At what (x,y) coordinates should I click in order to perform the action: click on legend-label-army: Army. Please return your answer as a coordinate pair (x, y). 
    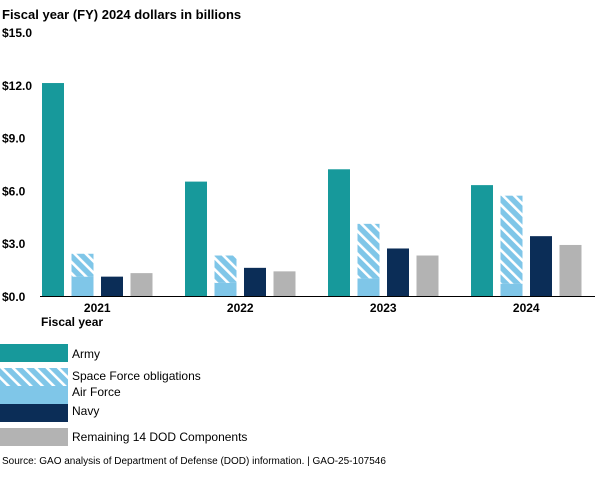
    Looking at the image, I should click on (86, 354).